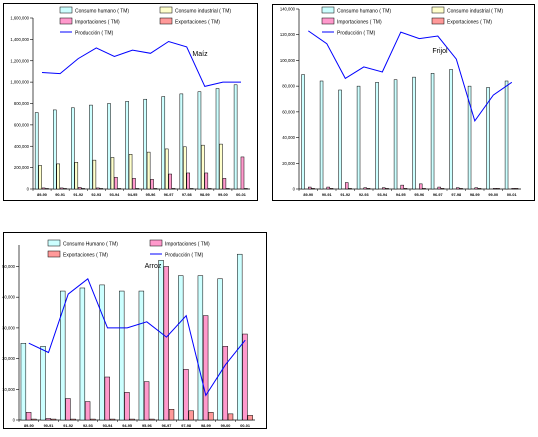 This screenshot has width=538, height=437. I want to click on chart-title: Maíz, so click(200, 54).